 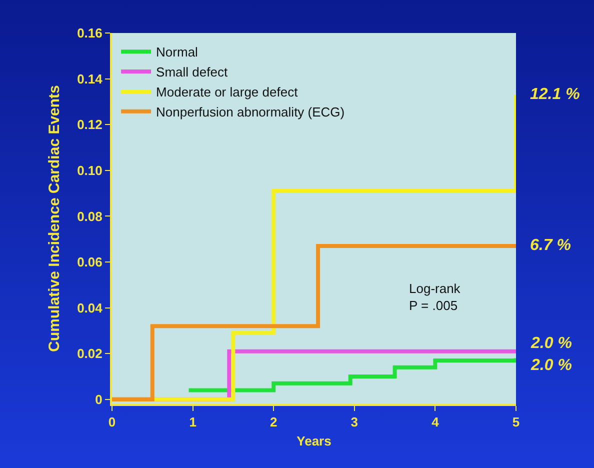 I want to click on y-tick-label: 0, so click(x=98, y=399).